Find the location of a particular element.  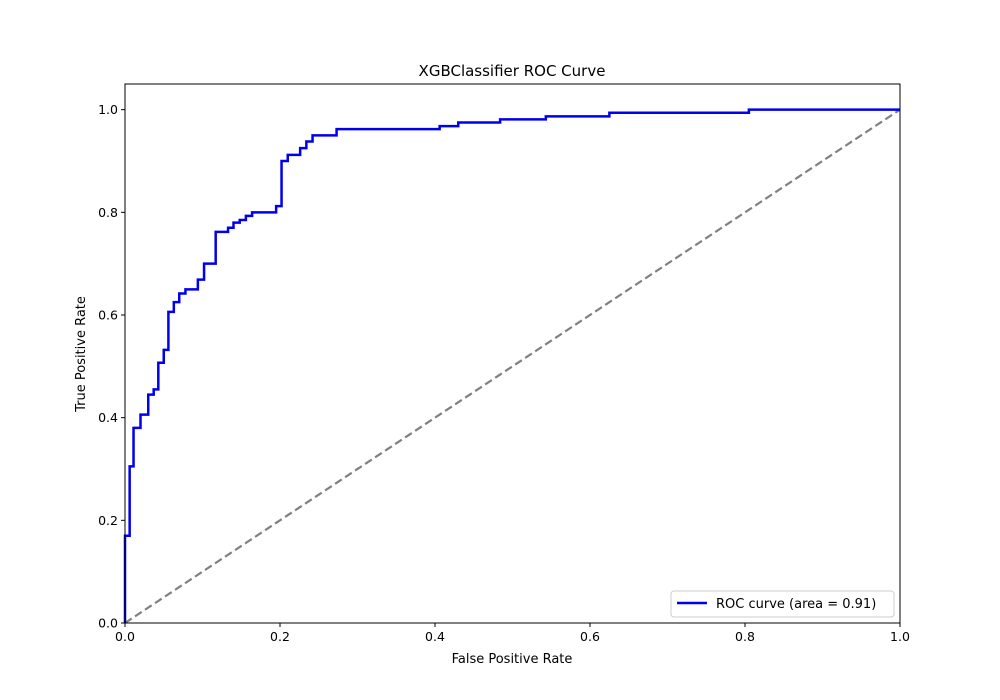

legend: ROC curve (area = 0.91) is located at coordinates (782, 604).